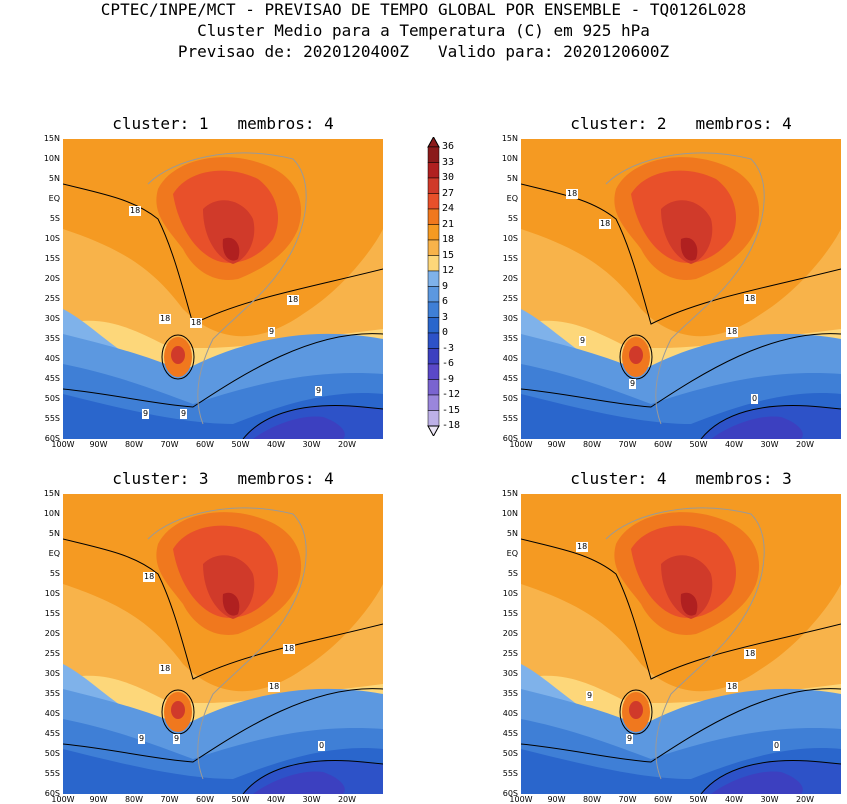  I want to click on colorbar-level-label: 33, so click(448, 162).